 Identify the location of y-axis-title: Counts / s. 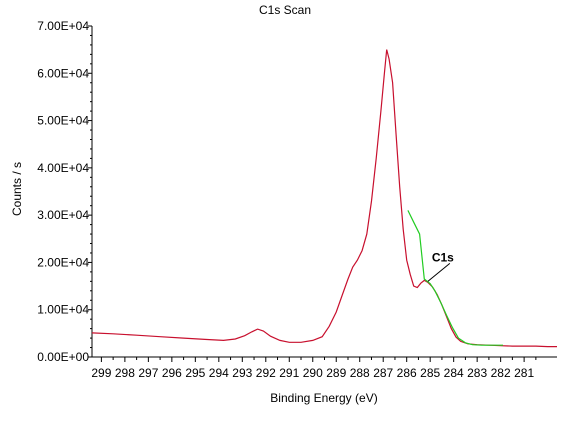
(17, 189).